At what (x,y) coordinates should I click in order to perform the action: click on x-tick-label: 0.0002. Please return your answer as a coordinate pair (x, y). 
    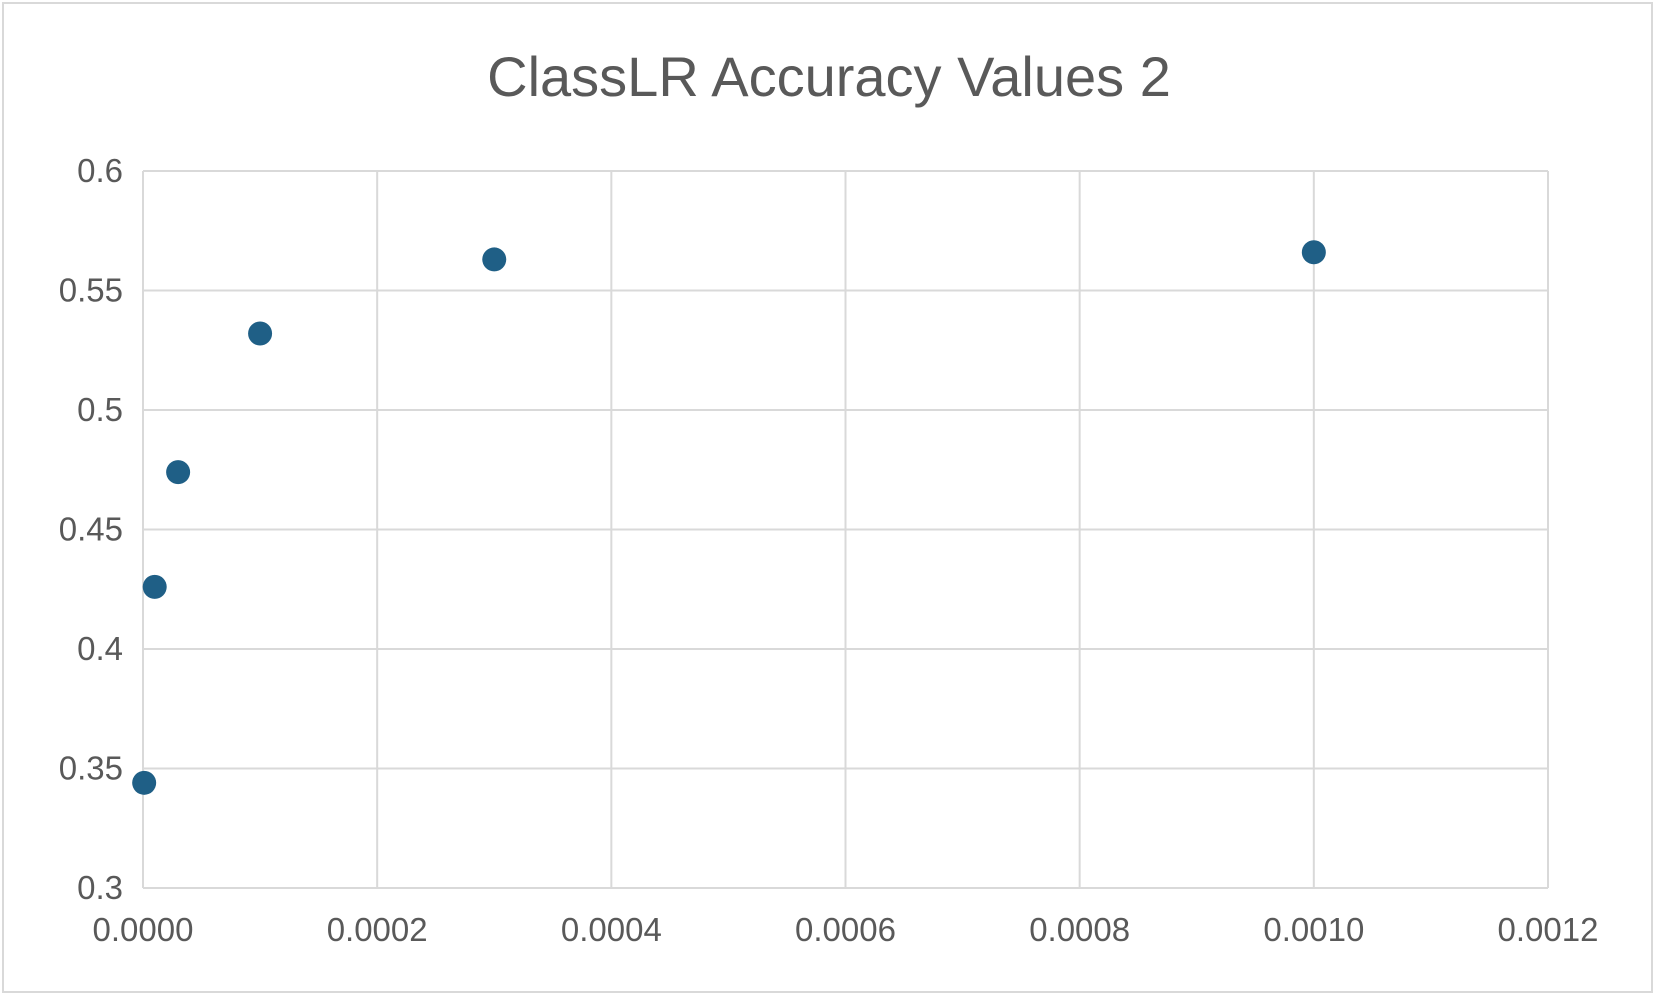
    Looking at the image, I should click on (377, 929).